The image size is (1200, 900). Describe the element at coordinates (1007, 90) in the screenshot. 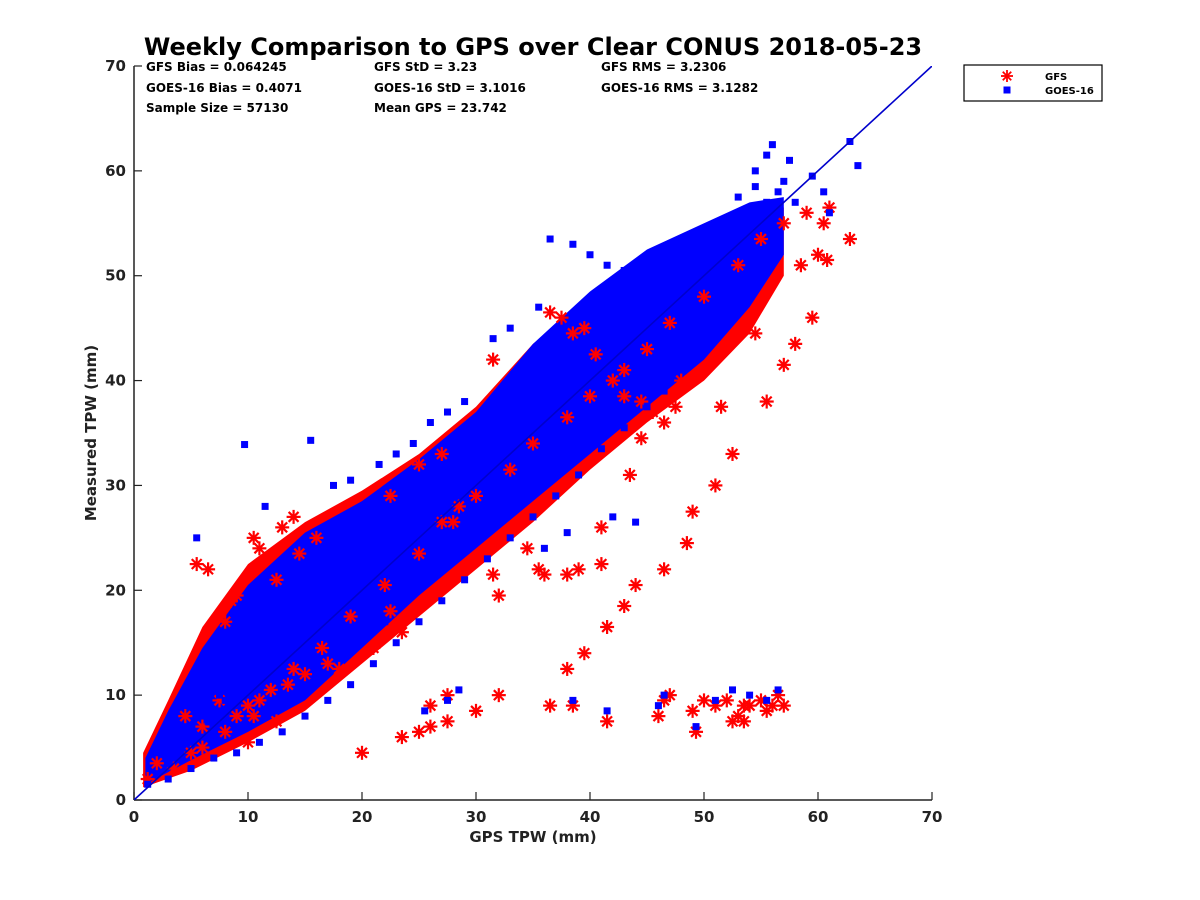

I see `legend-marker-square` at that location.